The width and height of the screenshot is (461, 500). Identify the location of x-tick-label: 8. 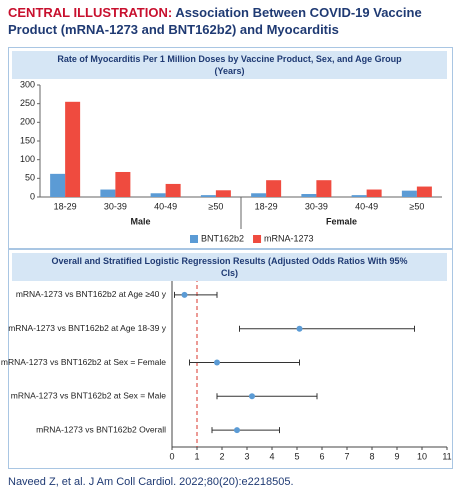
(371, 456).